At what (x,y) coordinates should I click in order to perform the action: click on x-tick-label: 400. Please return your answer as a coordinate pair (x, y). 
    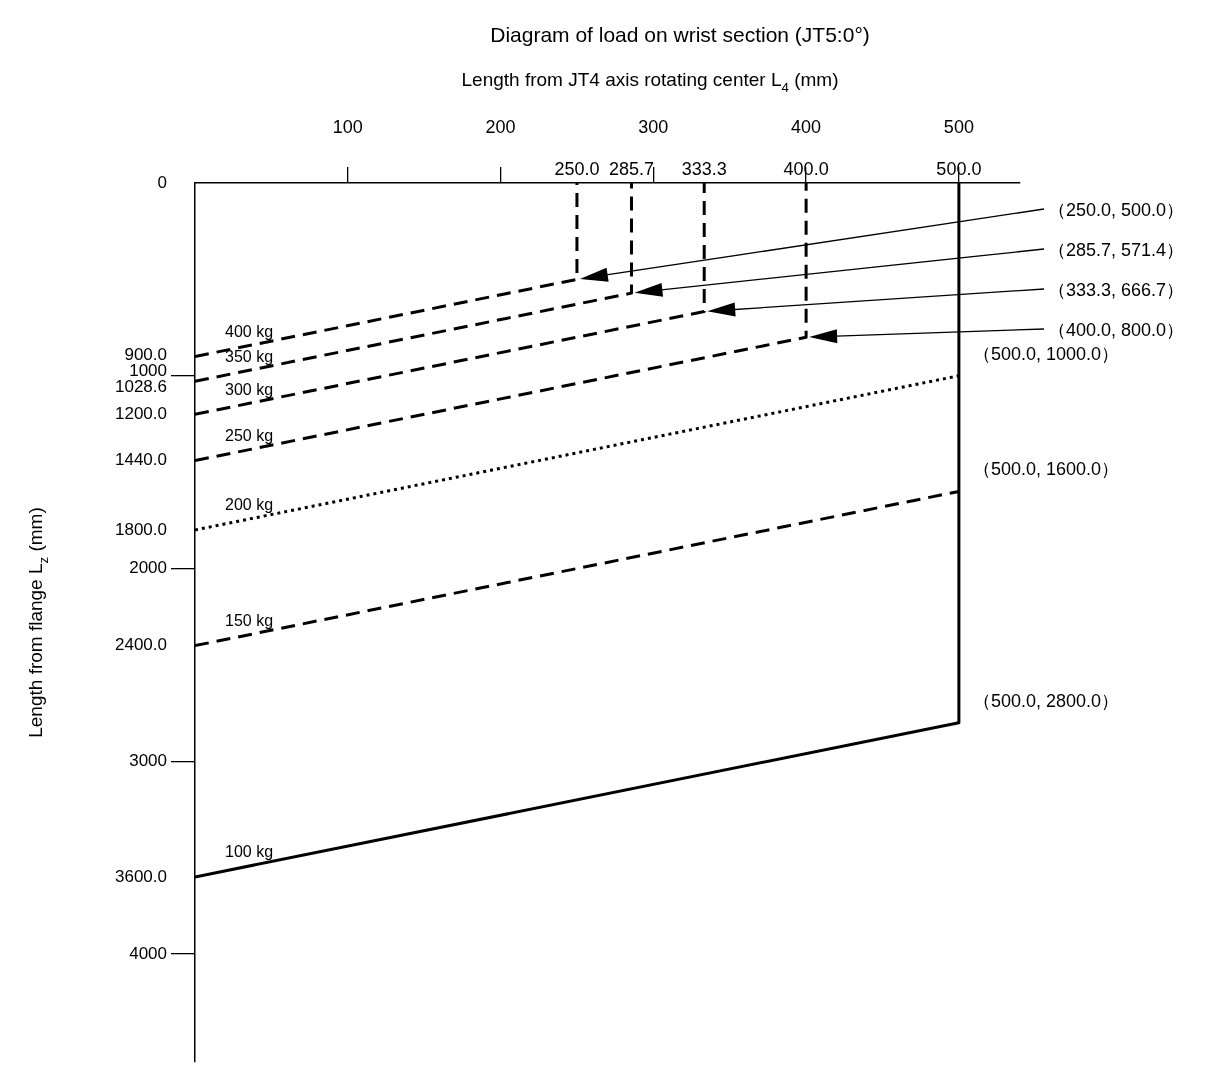
    Looking at the image, I should click on (806, 127).